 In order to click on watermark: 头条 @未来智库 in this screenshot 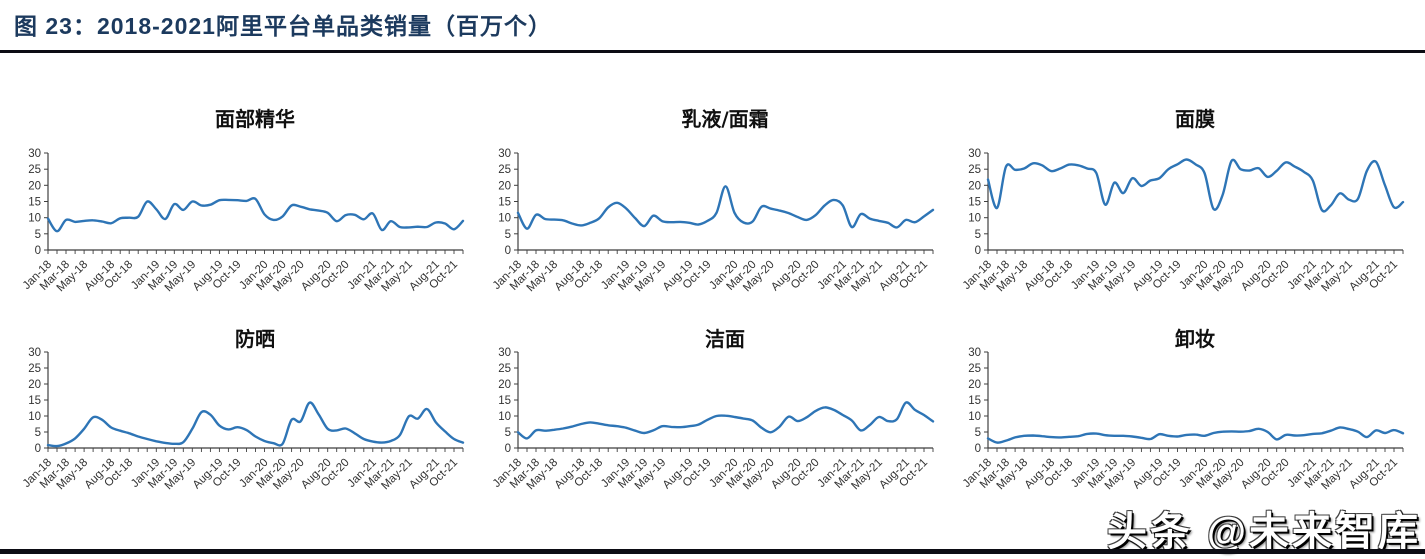, I will do `click(1263, 532)`.